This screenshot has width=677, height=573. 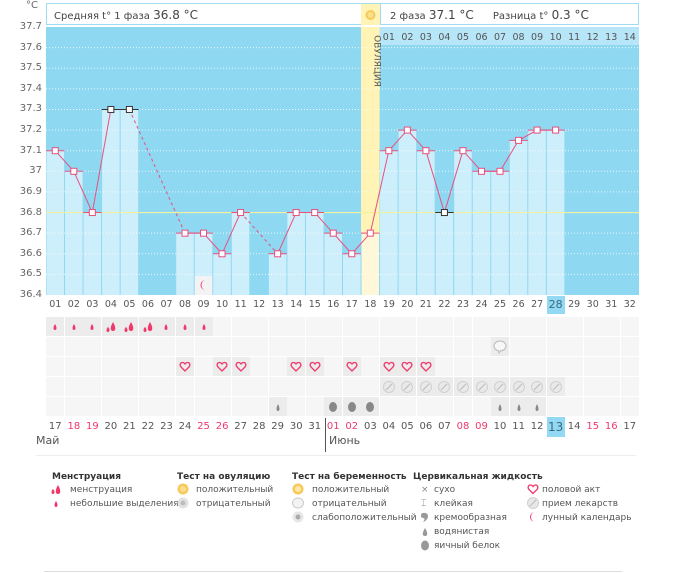 I want to click on calendar-date: 27, so click(x=240, y=426).